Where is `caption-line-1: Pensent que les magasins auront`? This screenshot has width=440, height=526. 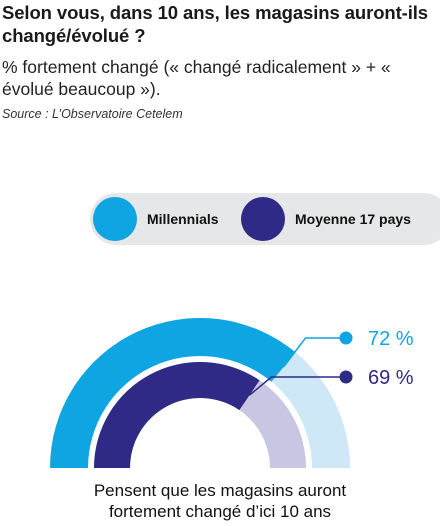
caption-line-1: Pensent que les magasins auront is located at coordinates (220, 490).